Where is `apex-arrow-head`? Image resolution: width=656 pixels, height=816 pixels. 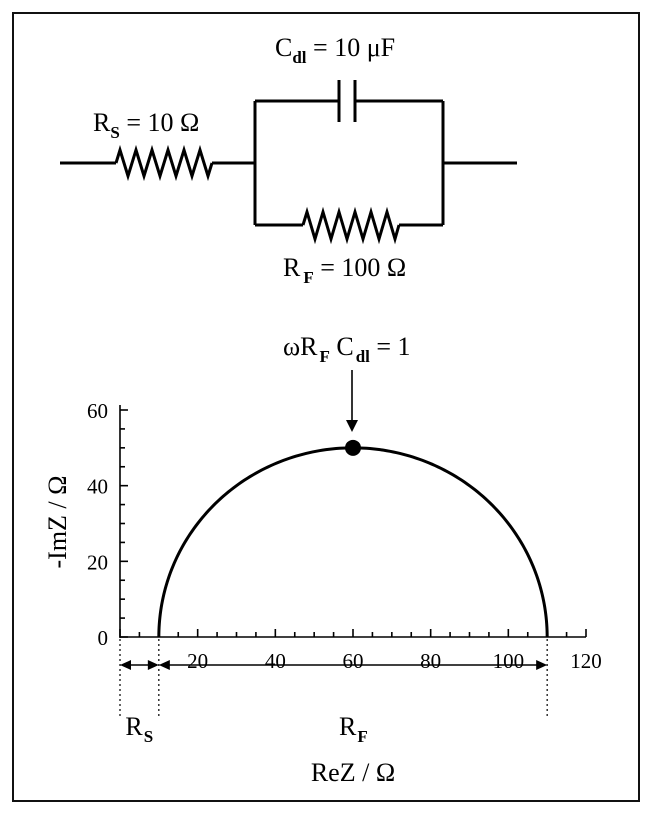
apex-arrow-head is located at coordinates (352, 426).